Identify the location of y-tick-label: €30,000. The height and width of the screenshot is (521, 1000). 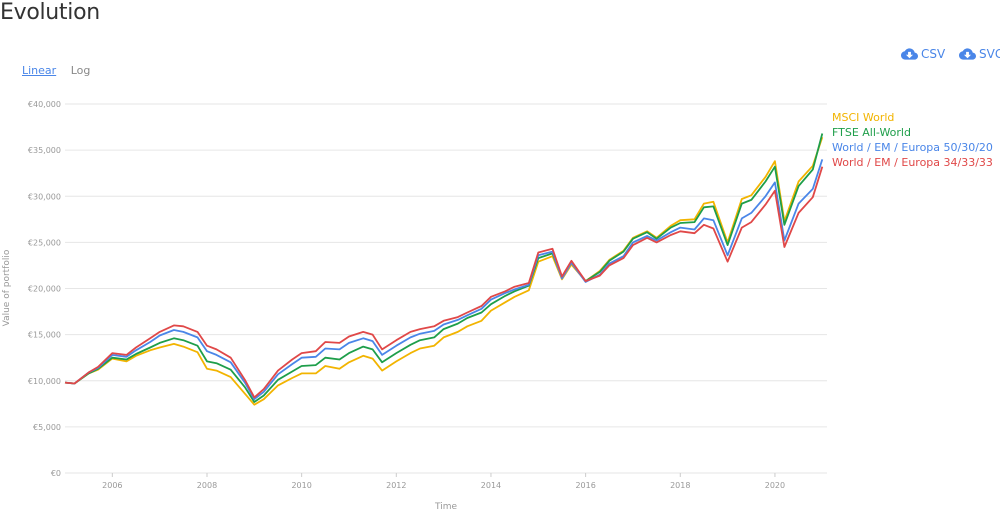
(44, 196).